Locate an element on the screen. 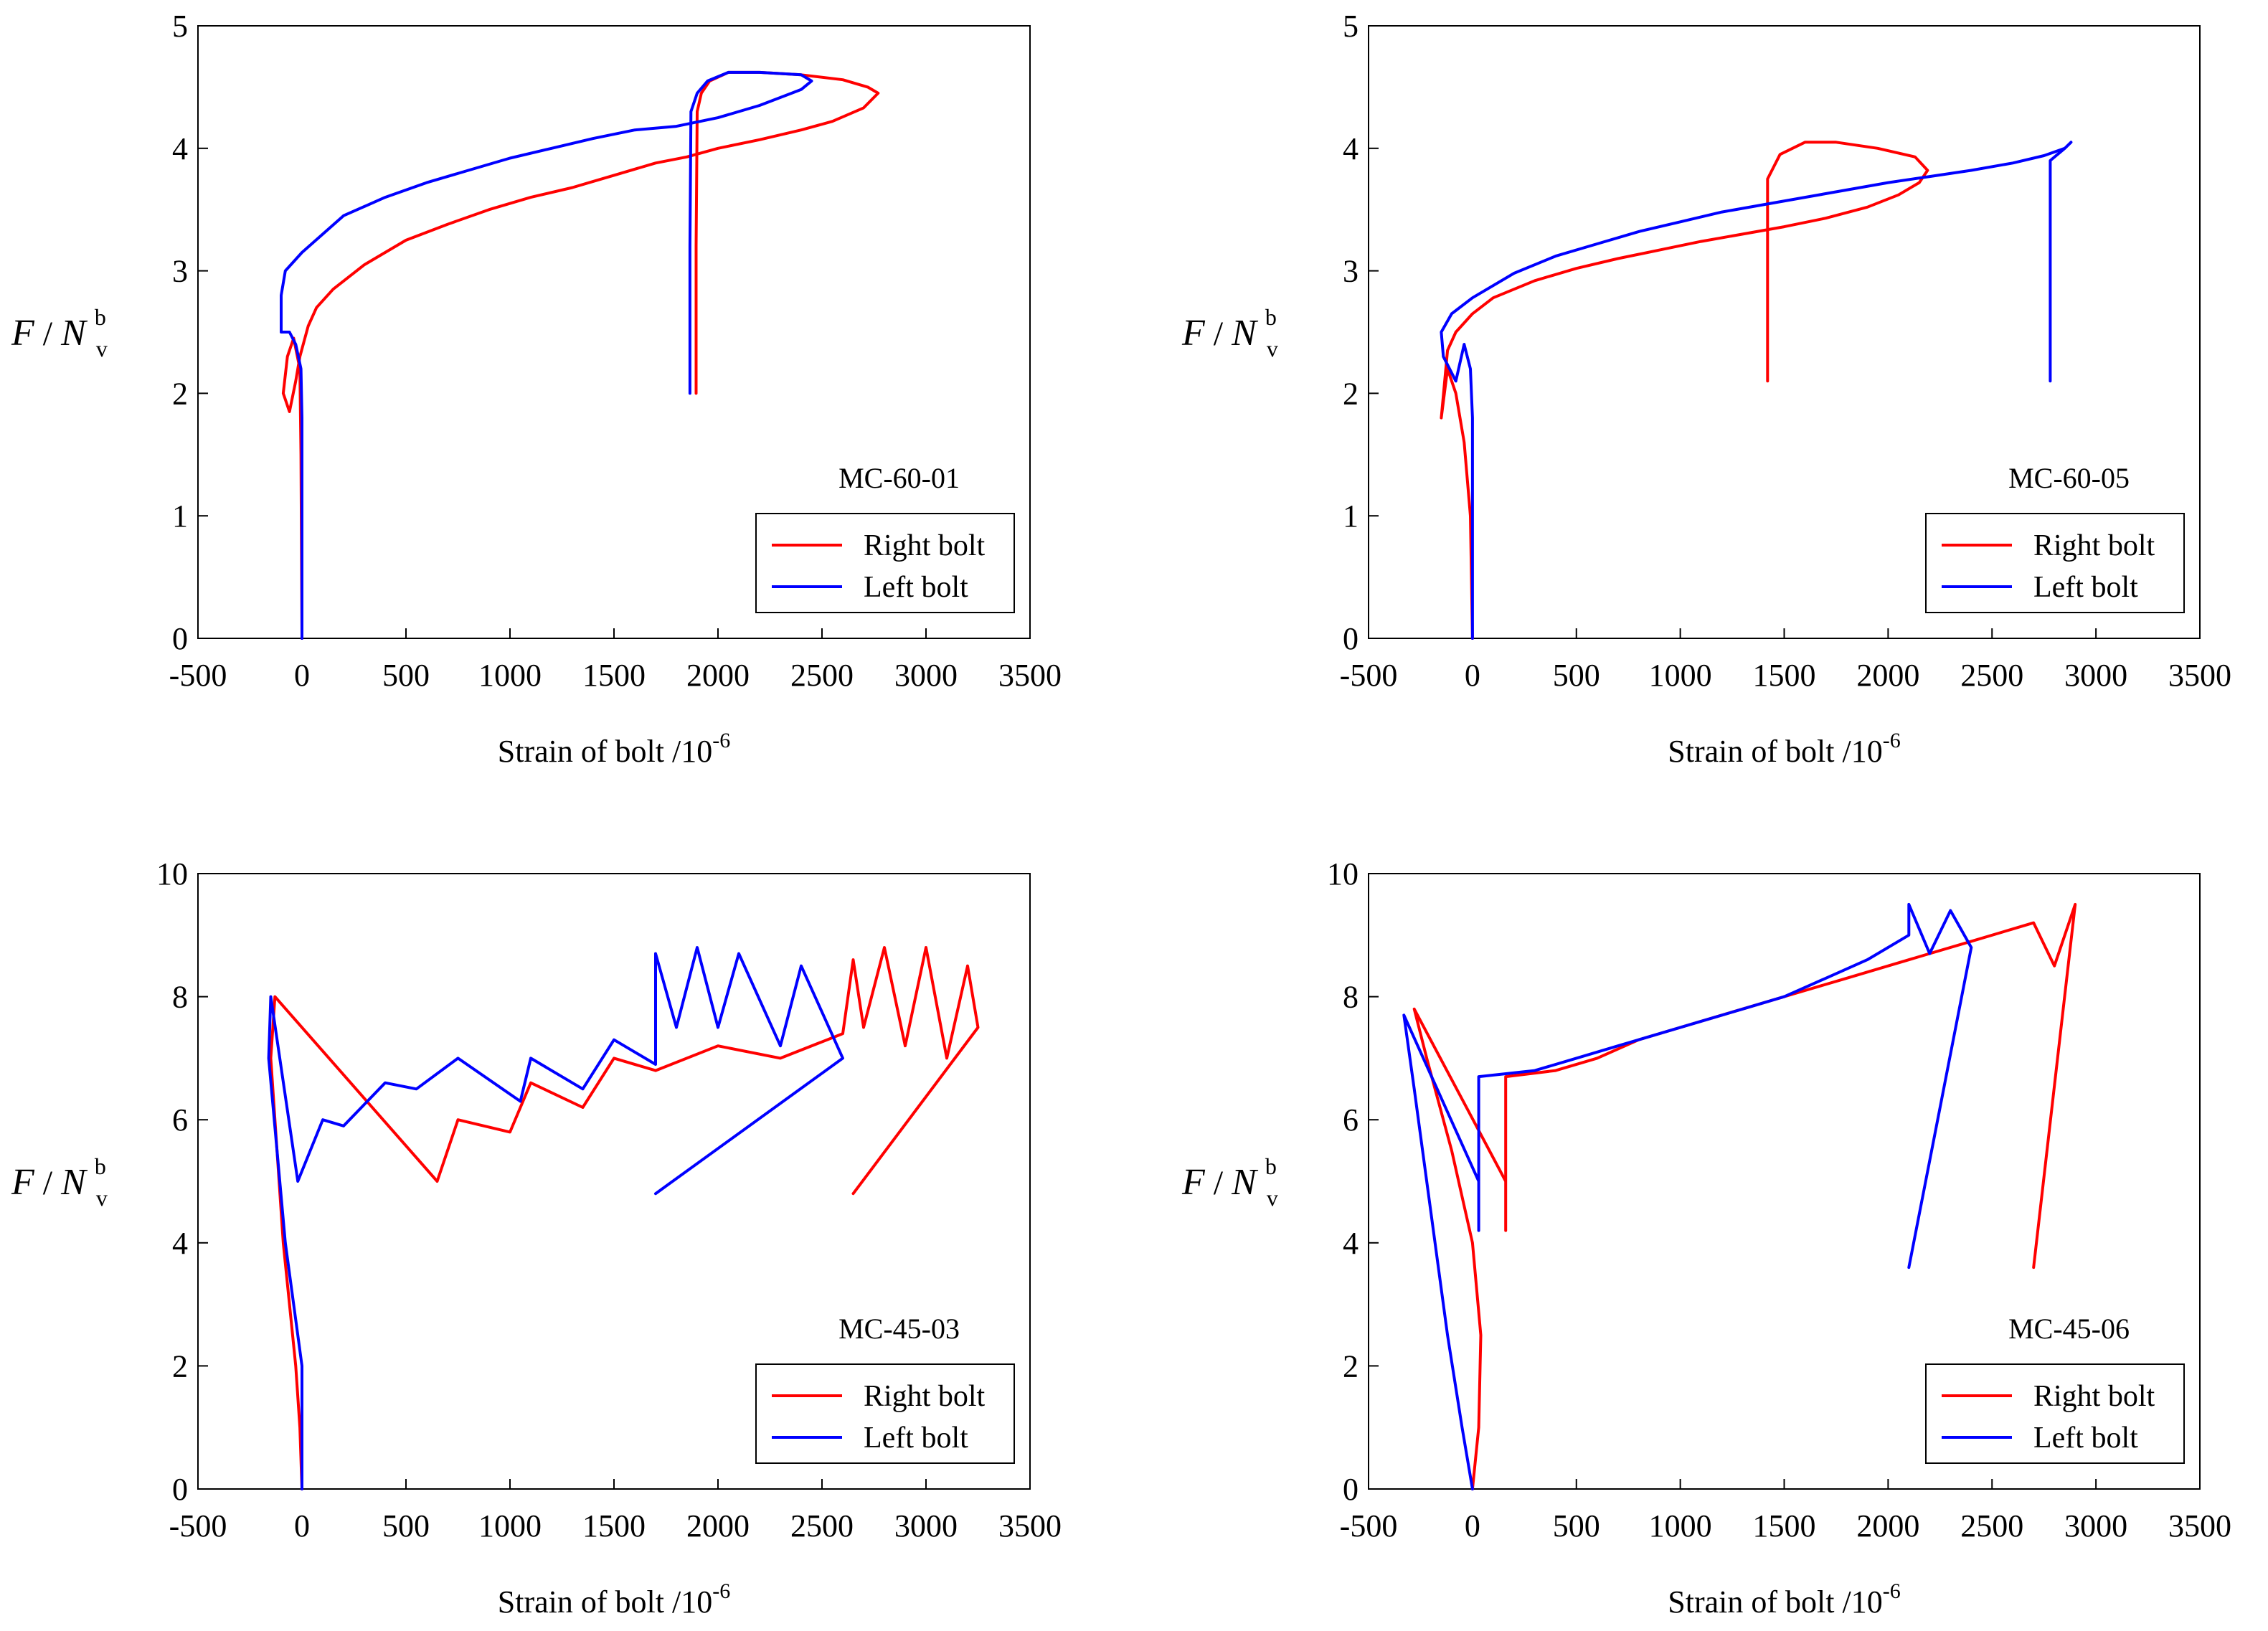 The height and width of the screenshot is (1631, 2268). x-axis-title-exponent: -6 is located at coordinates (1892, 1591).